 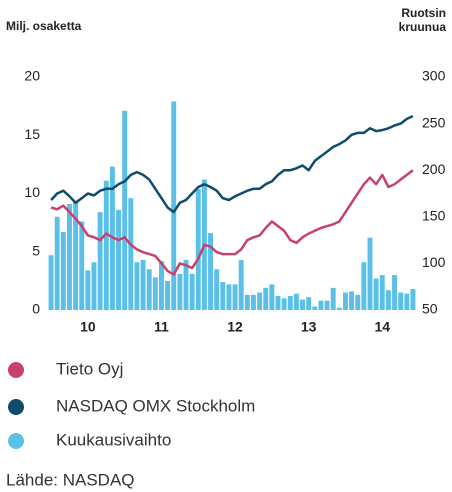 What do you see at coordinates (32, 76) in the screenshot?
I see `y-tick-label: 20` at bounding box center [32, 76].